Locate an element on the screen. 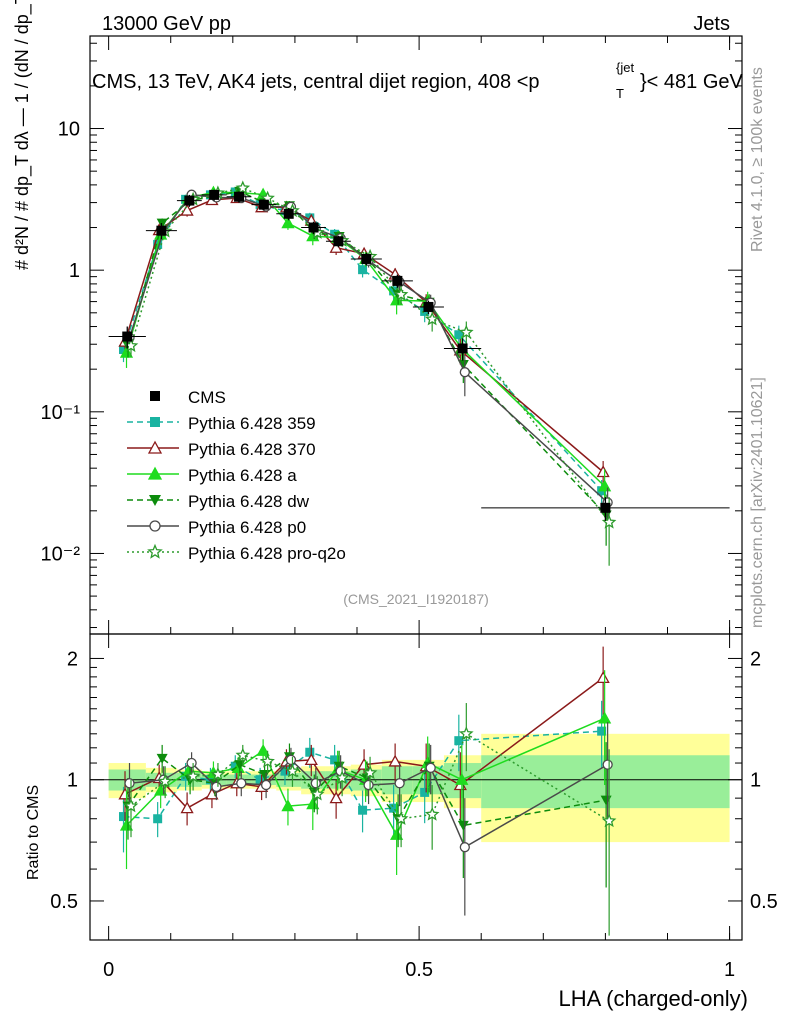 This screenshot has height=1024, width=786. y-tick-label: 1 is located at coordinates (74, 271).